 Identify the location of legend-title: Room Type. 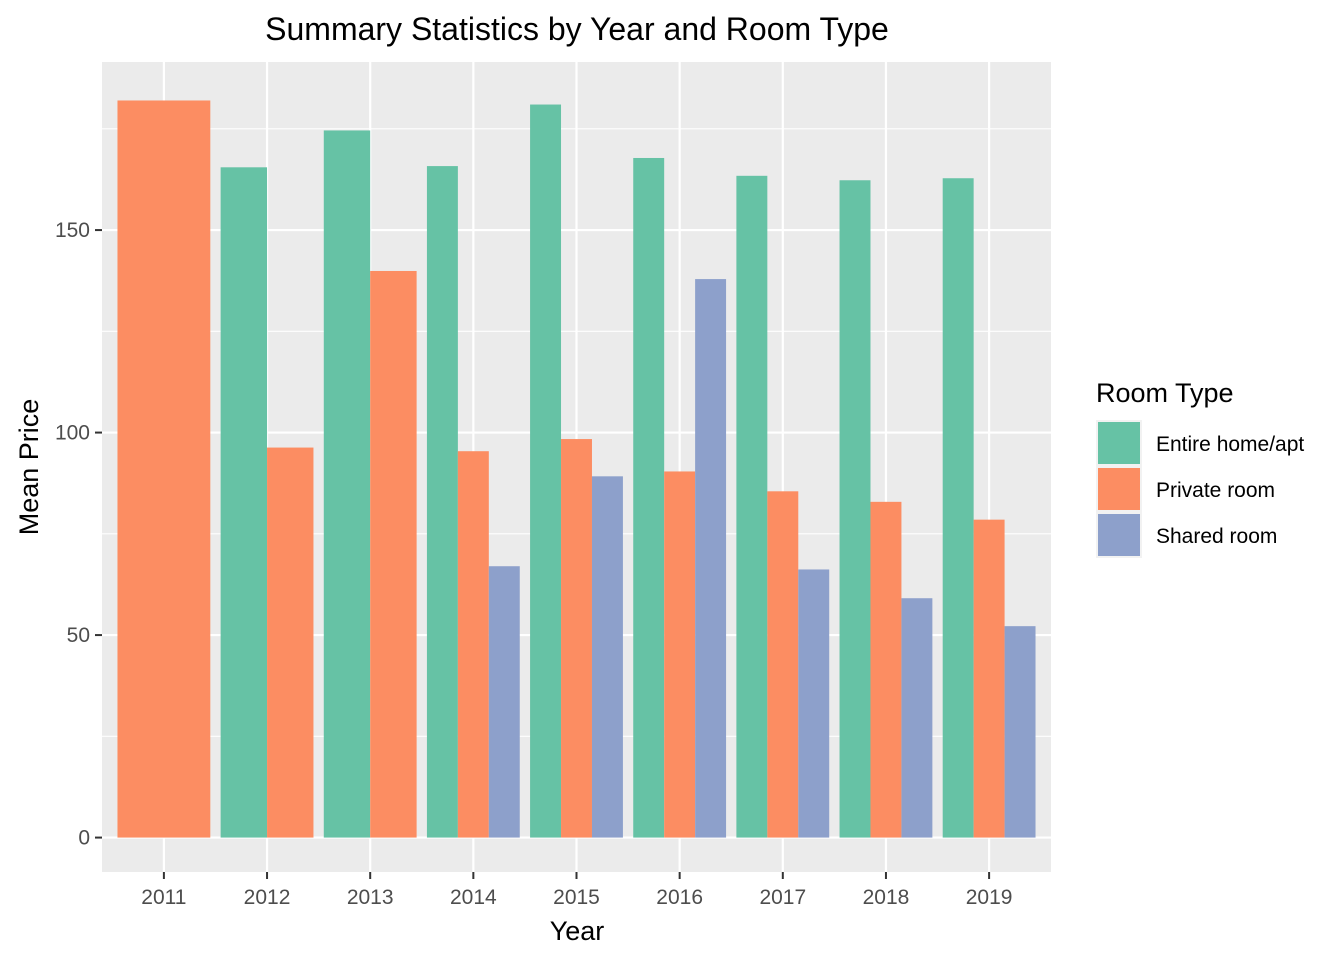
(1165, 393).